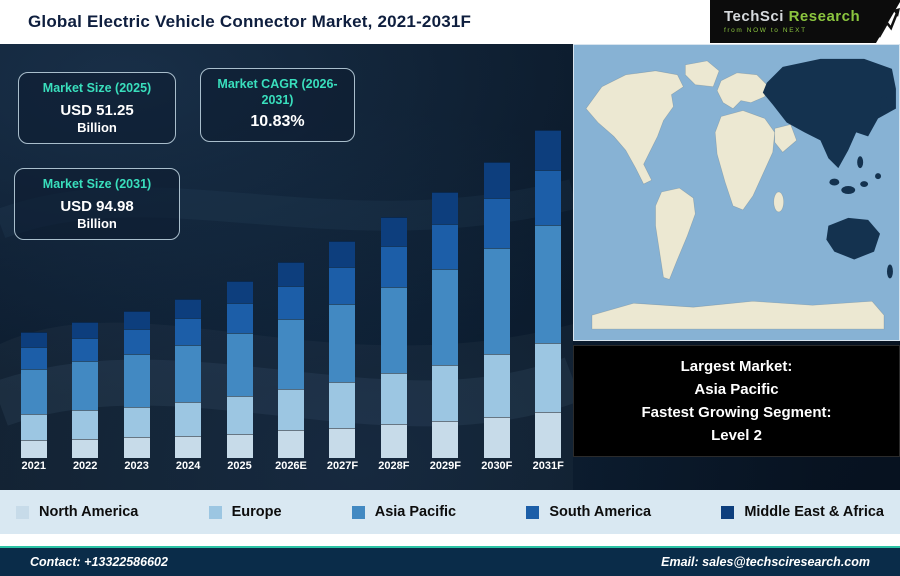 This screenshot has height=576, width=900. I want to click on bar-2025, so click(239, 369).